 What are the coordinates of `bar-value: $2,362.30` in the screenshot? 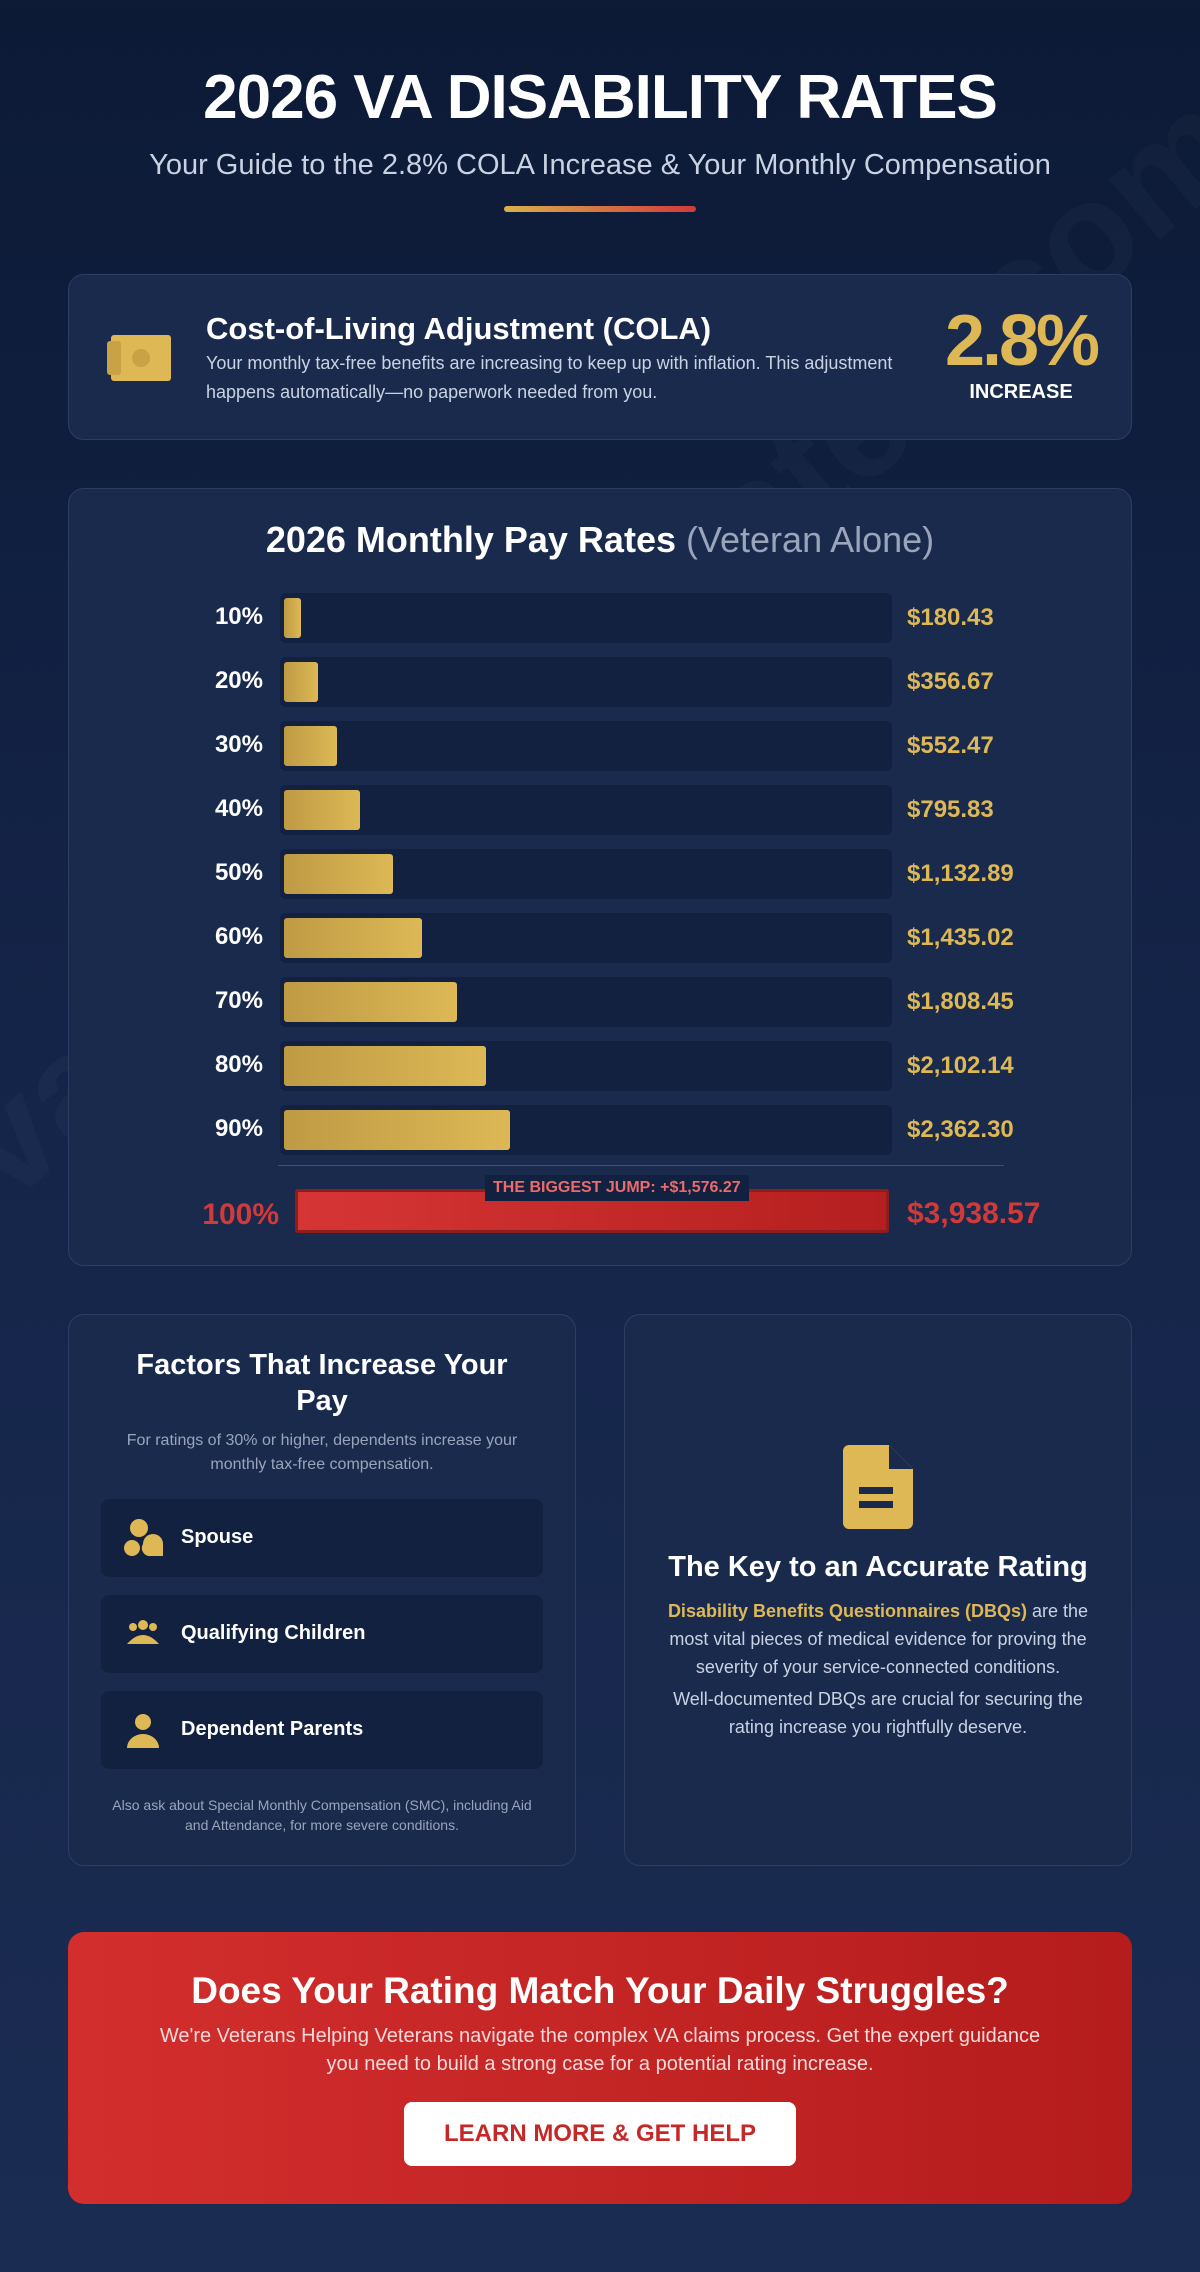 It's located at (960, 1129).